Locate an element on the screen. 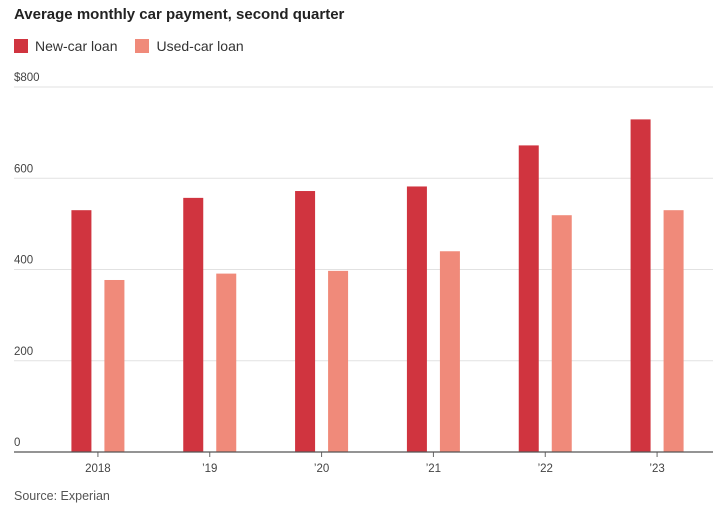 Image resolution: width=723 pixels, height=515 pixels. legend-item-used-car: Used-car loan is located at coordinates (189, 46).